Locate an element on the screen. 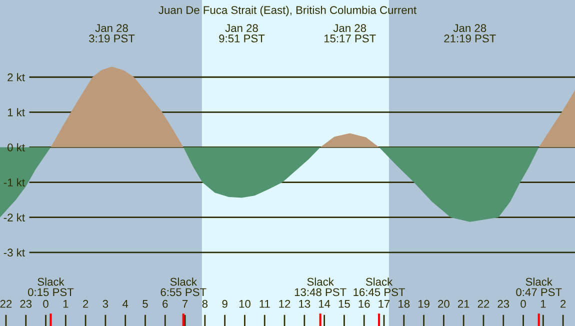 The height and width of the screenshot is (326, 575). y-tick-label: -1 kt is located at coordinates (14, 182).